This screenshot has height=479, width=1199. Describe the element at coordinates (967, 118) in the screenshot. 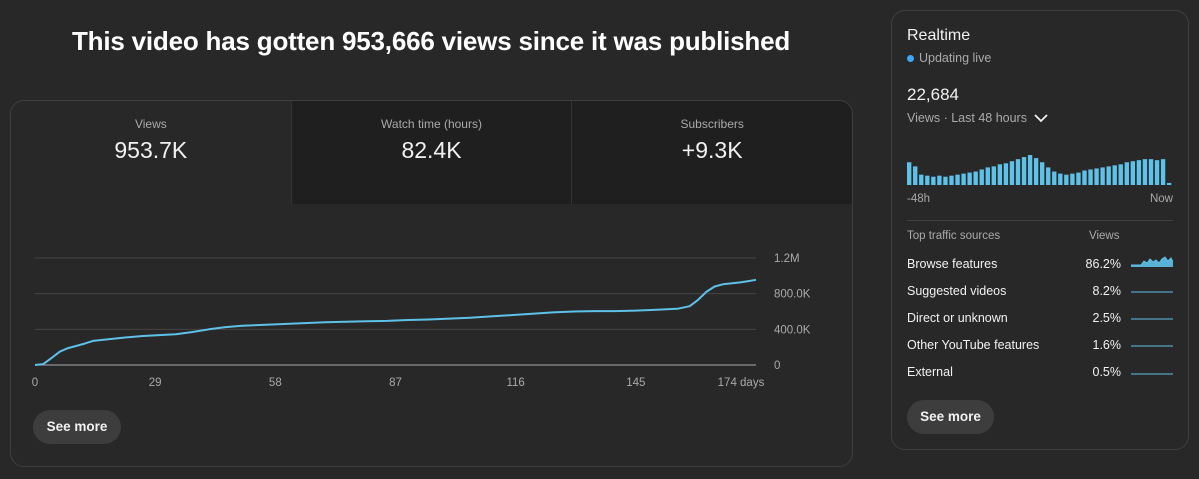

I see `period-label: Views · Last 48 hours` at that location.